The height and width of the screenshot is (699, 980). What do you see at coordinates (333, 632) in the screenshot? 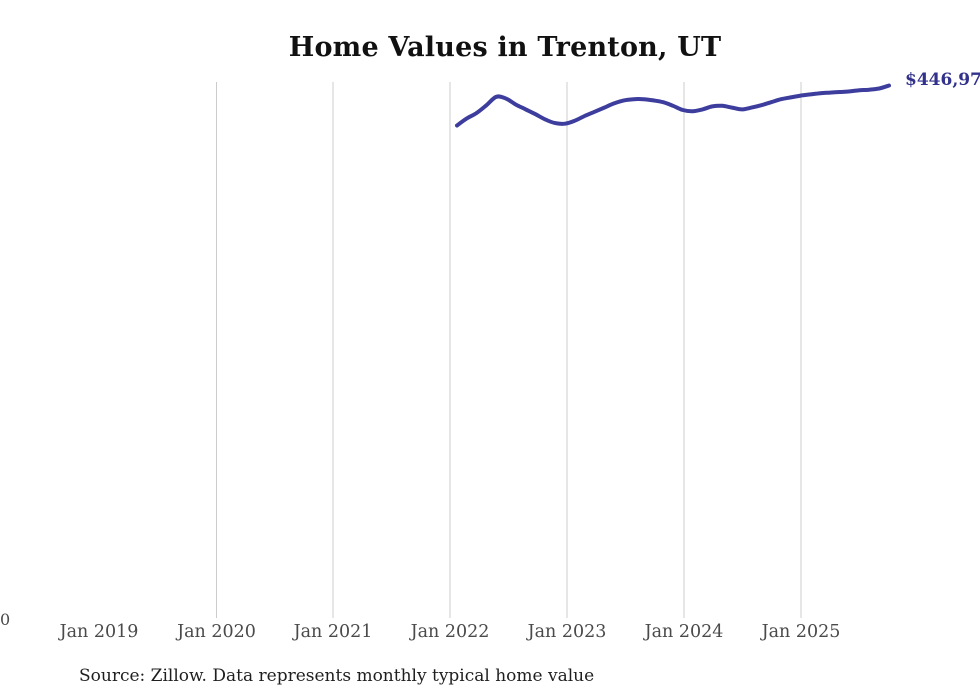
I see `x-axis-tick: Jan 2021` at bounding box center [333, 632].